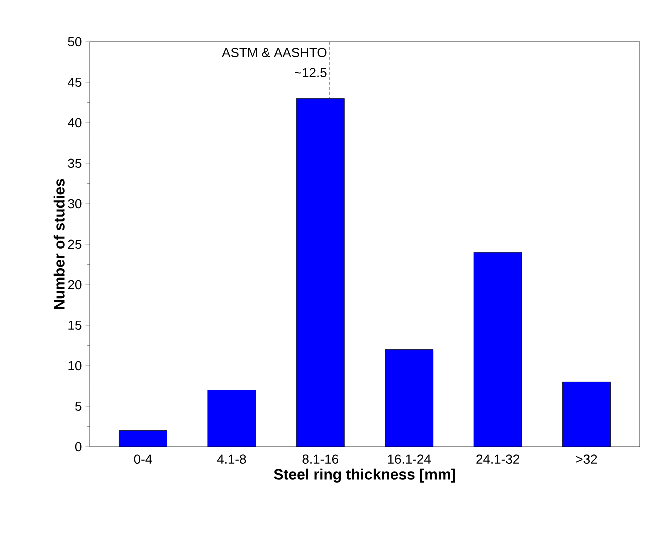  Describe the element at coordinates (75, 245) in the screenshot. I see `y-tick-label: 25` at that location.